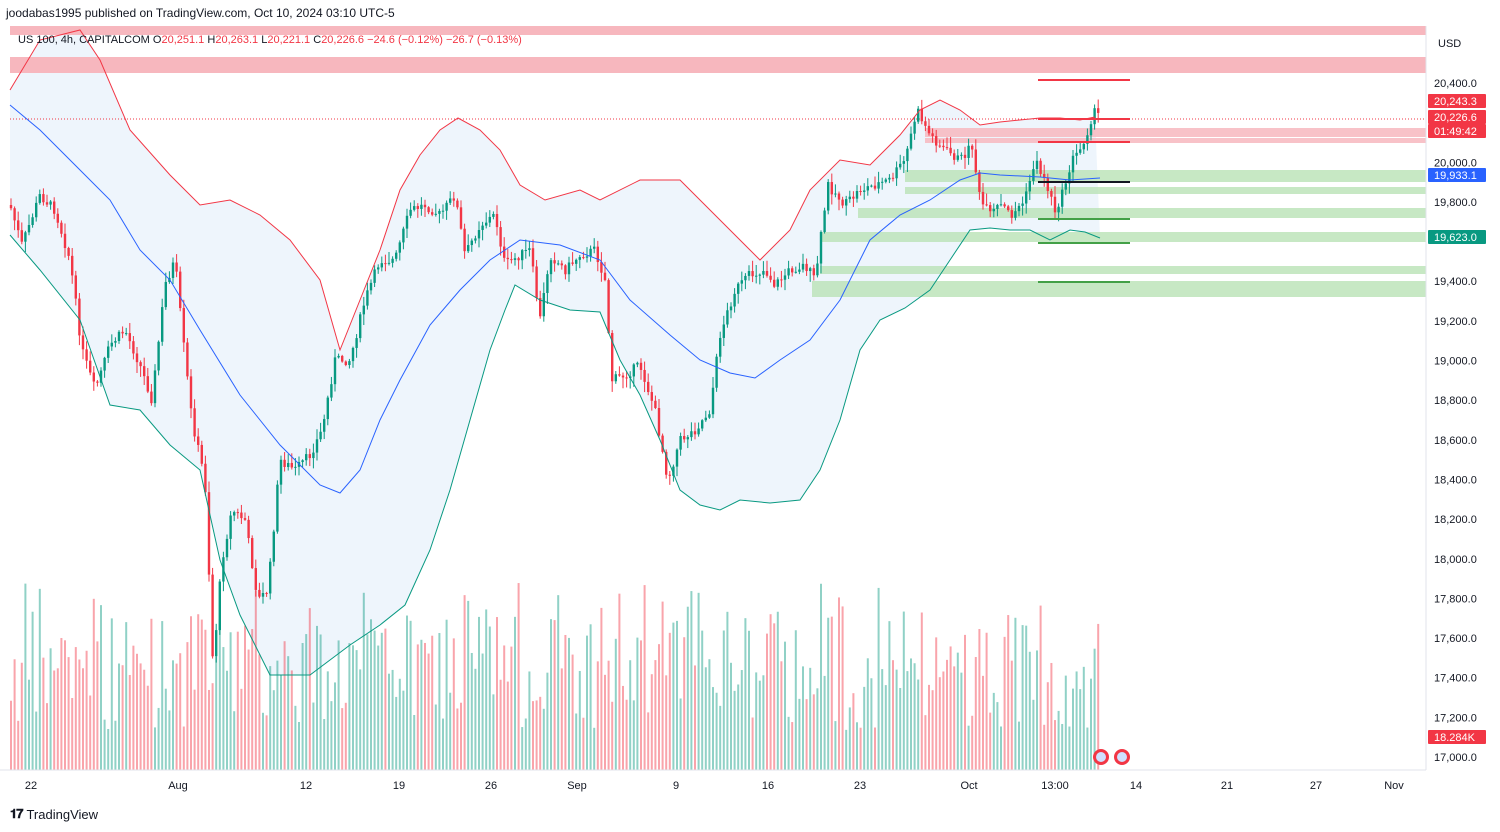 This screenshot has width=1500, height=832. What do you see at coordinates (1449, 44) in the screenshot?
I see `currency-label: USD` at bounding box center [1449, 44].